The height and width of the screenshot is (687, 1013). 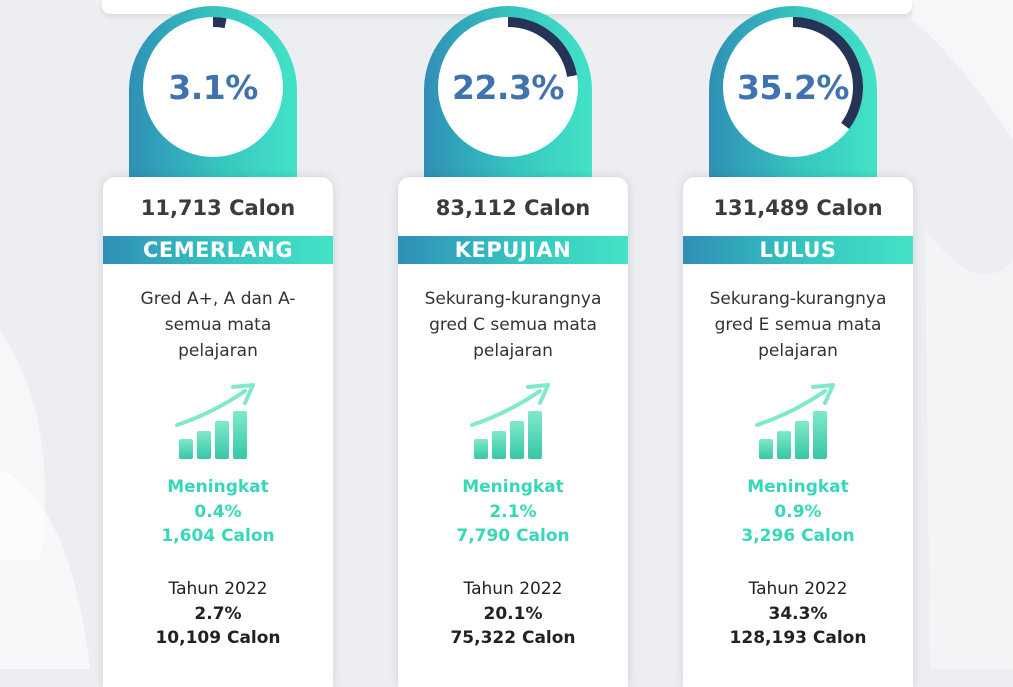 I want to click on category-label: KEPUJIAN, so click(x=513, y=250).